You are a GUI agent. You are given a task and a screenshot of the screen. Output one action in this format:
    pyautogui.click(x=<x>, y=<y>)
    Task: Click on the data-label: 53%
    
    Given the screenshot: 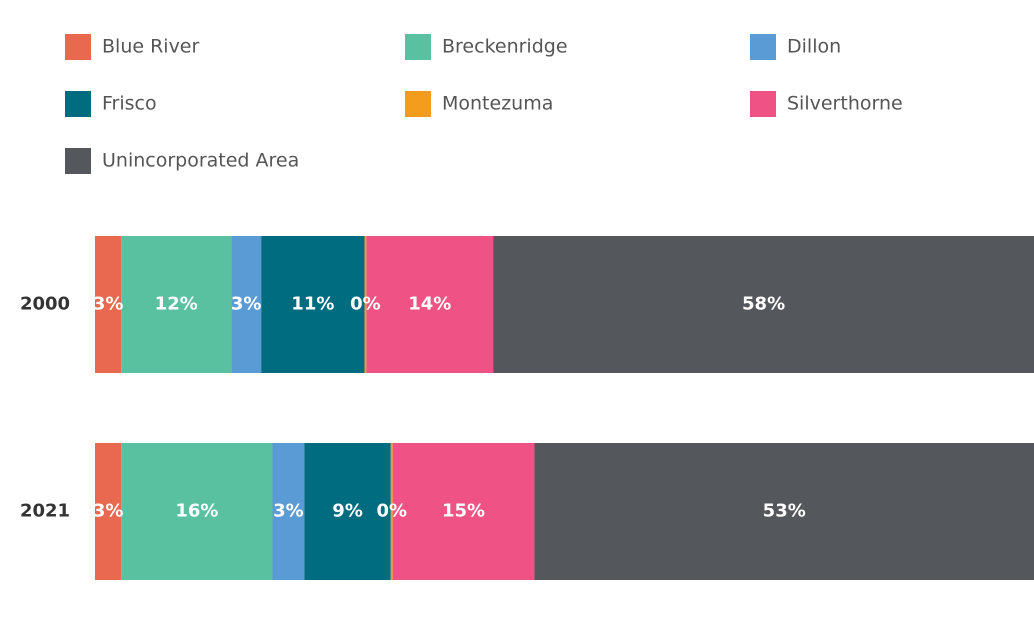 What is the action you would take?
    pyautogui.click(x=784, y=511)
    